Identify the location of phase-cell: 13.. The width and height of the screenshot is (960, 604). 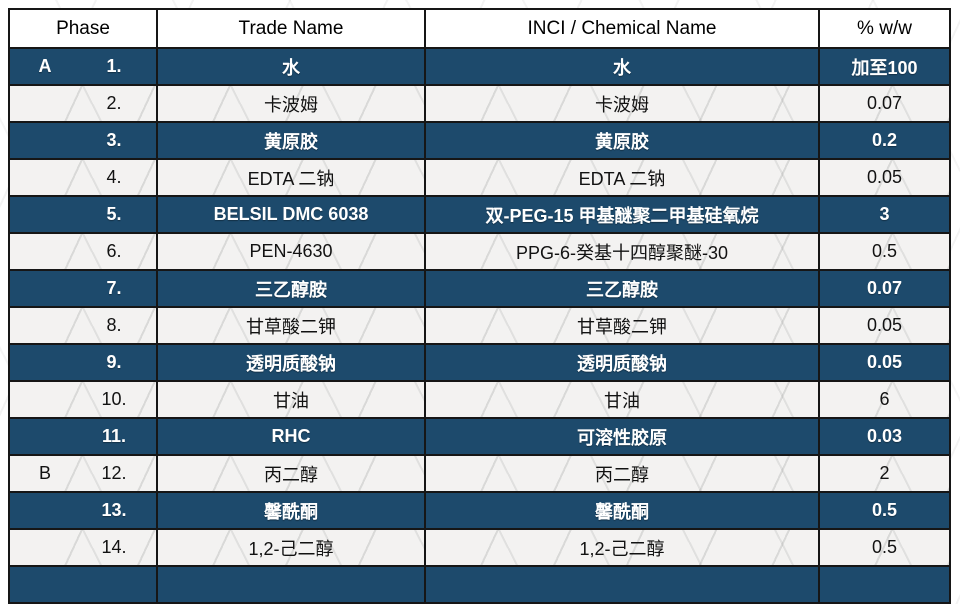
(83, 510).